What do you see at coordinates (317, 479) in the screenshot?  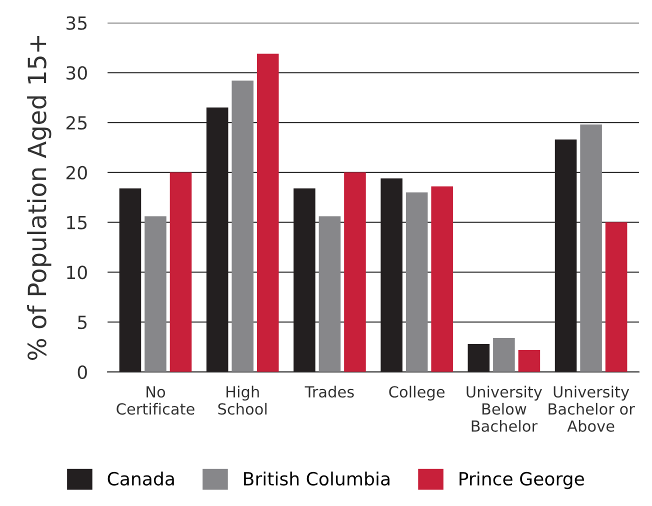 I see `legend-label: British Columbia` at bounding box center [317, 479].